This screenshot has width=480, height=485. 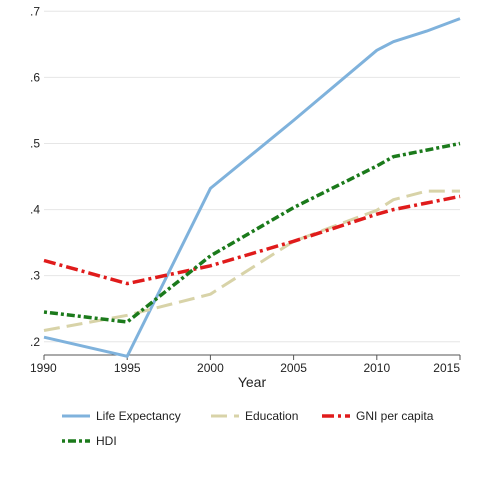 What do you see at coordinates (271, 416) in the screenshot?
I see `legend-label: Education` at bounding box center [271, 416].